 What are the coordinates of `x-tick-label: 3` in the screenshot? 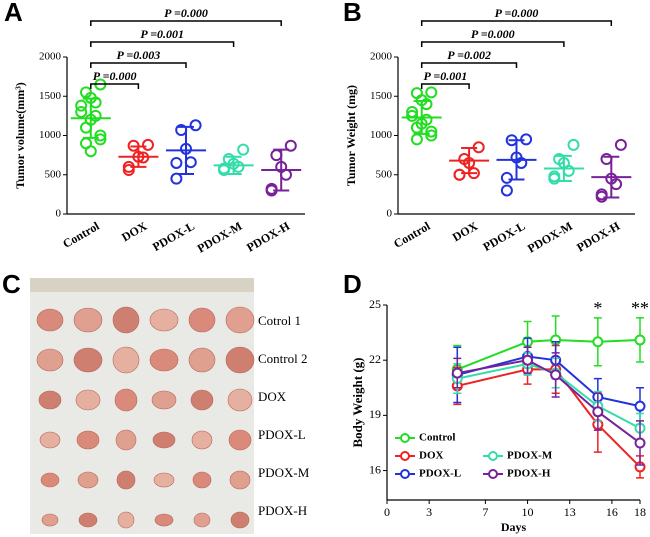 It's located at (429, 512).